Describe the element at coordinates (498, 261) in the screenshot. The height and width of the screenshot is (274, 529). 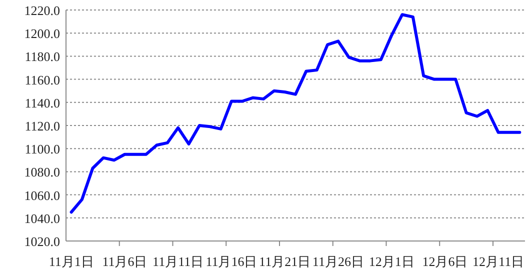
I see `x-tick-label: 12月11日` at that location.